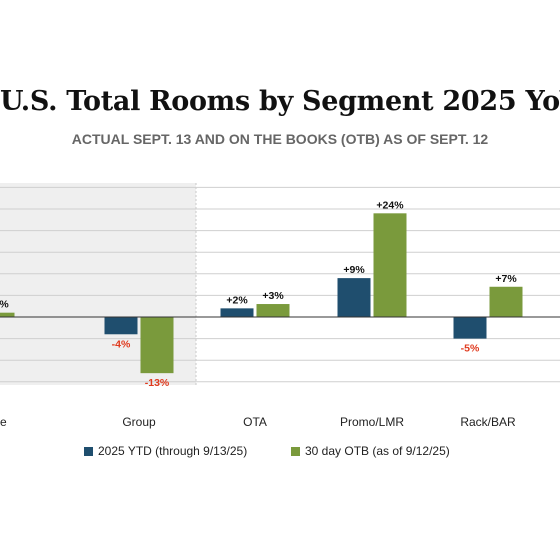  Describe the element at coordinates (237, 312) in the screenshot. I see `bar-ytd-ota` at that location.